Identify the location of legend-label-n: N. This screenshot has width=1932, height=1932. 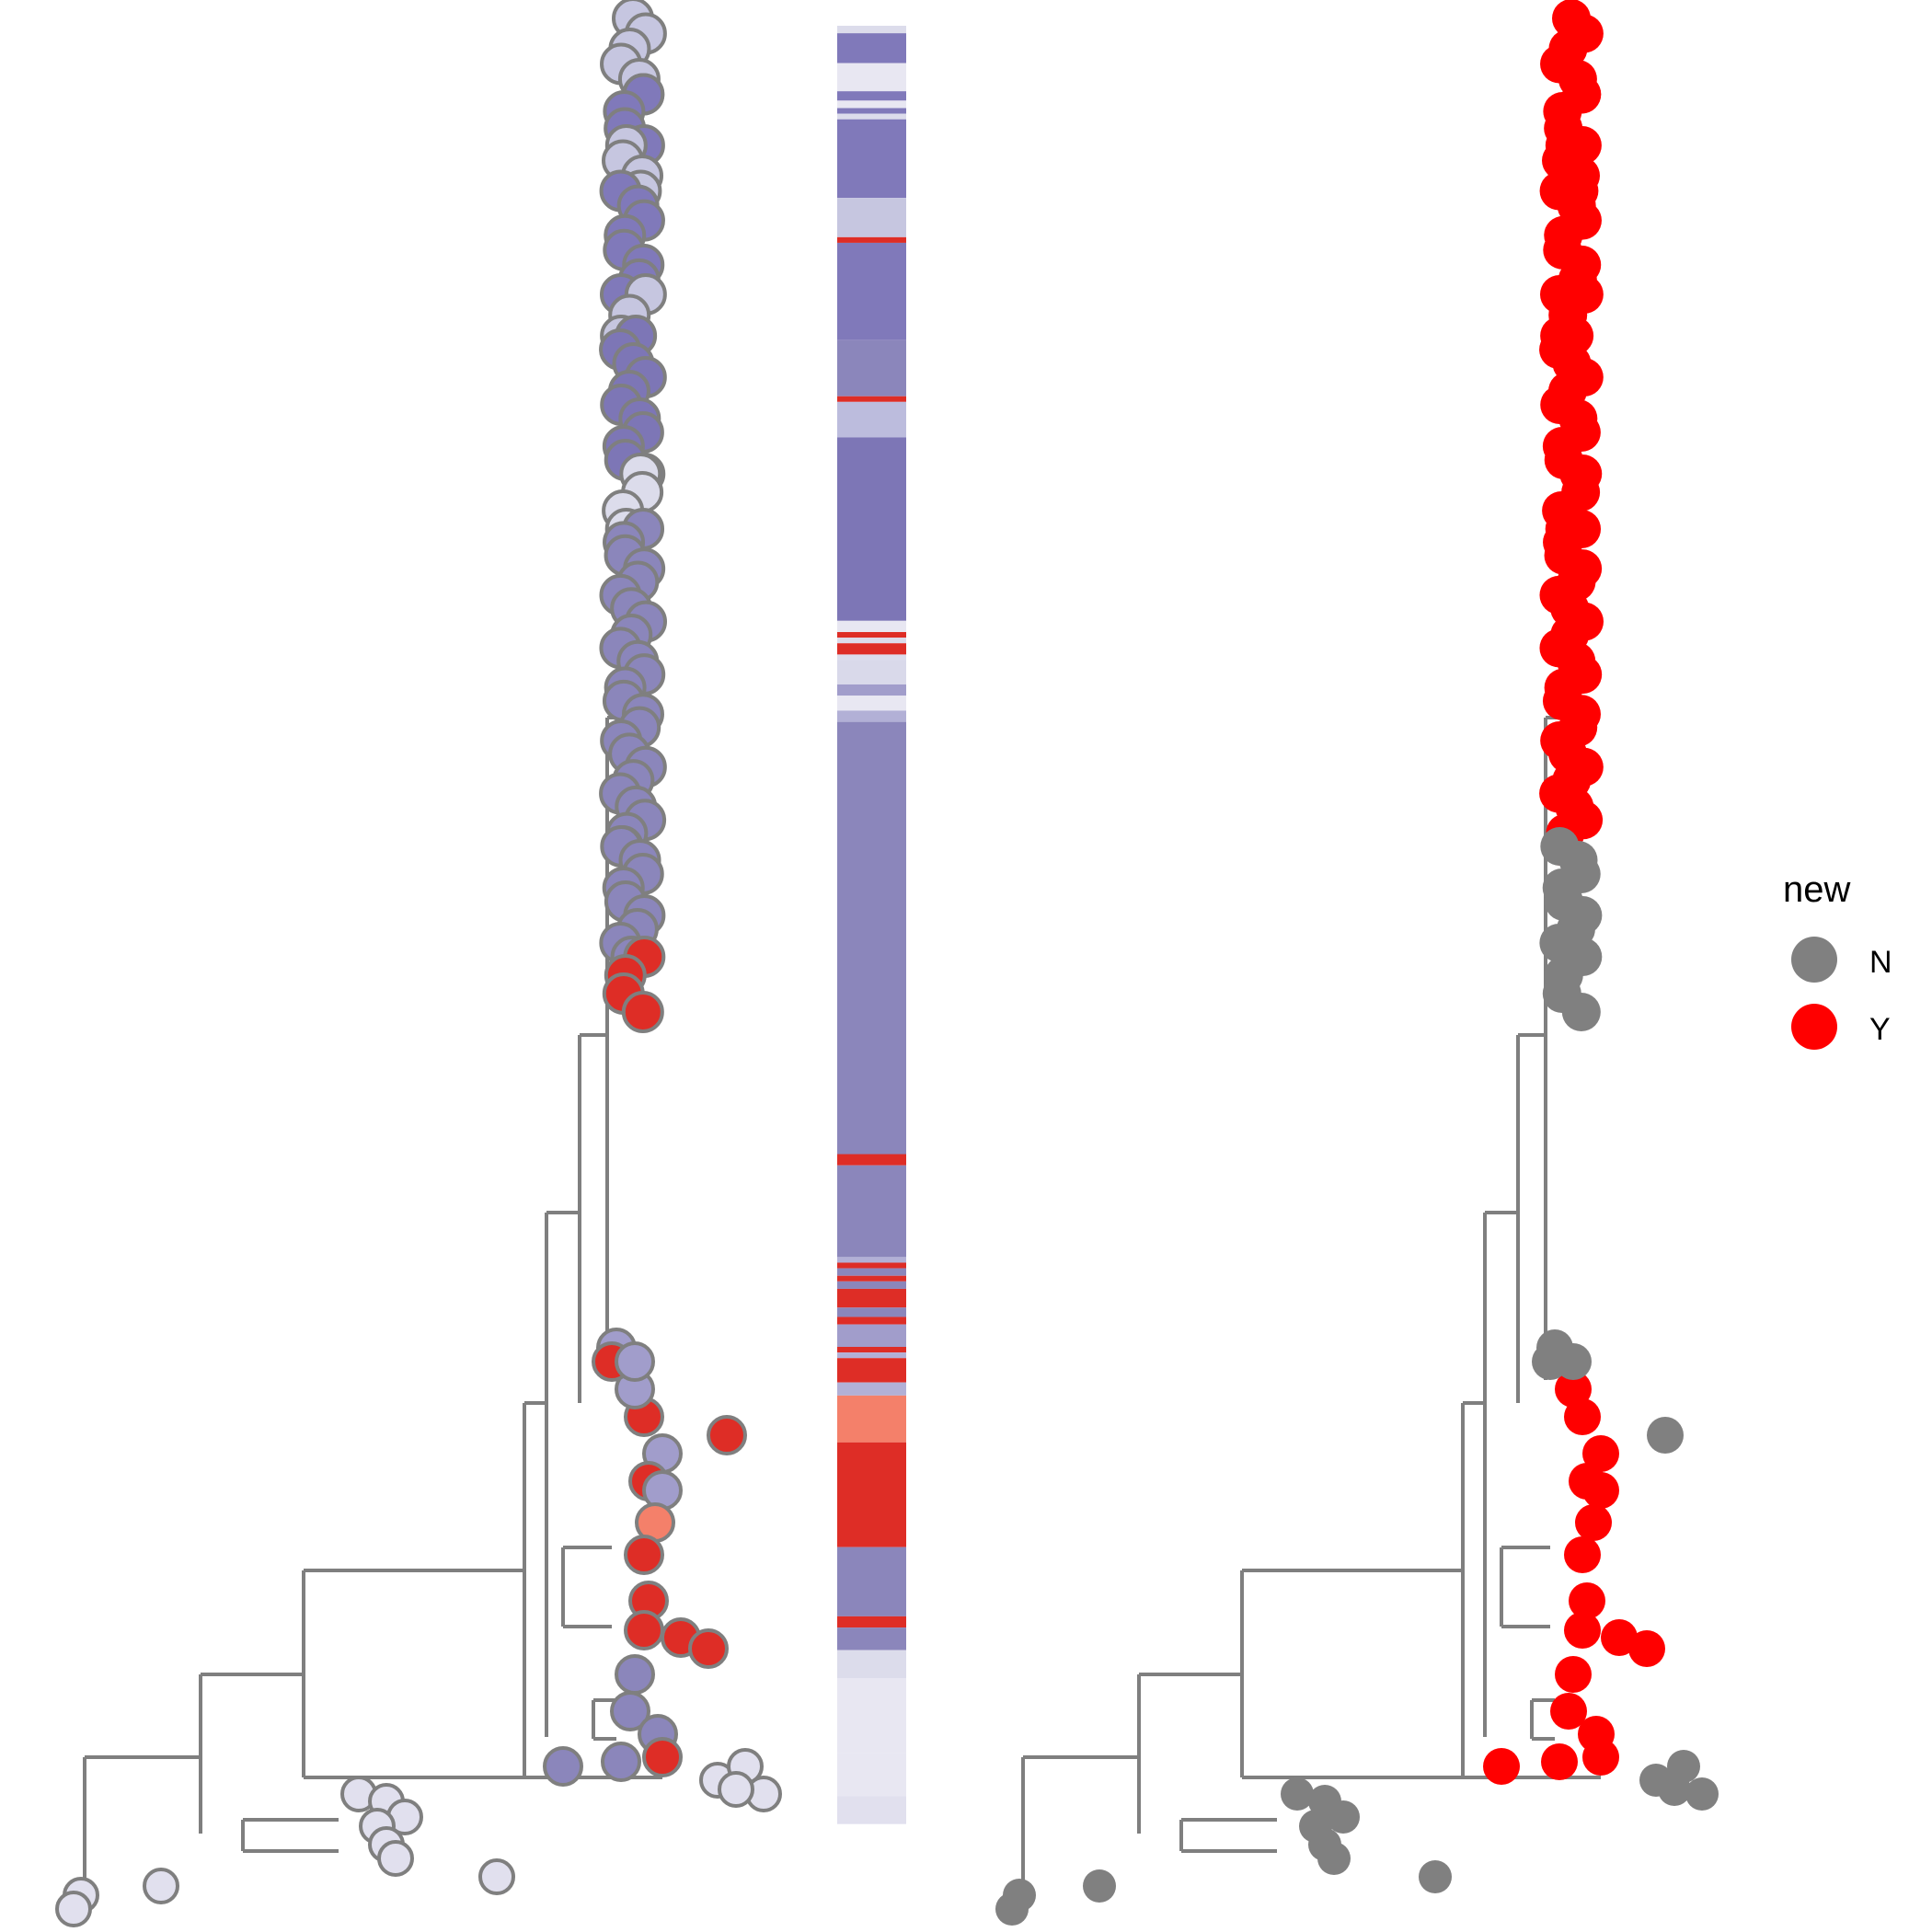
(1880, 962).